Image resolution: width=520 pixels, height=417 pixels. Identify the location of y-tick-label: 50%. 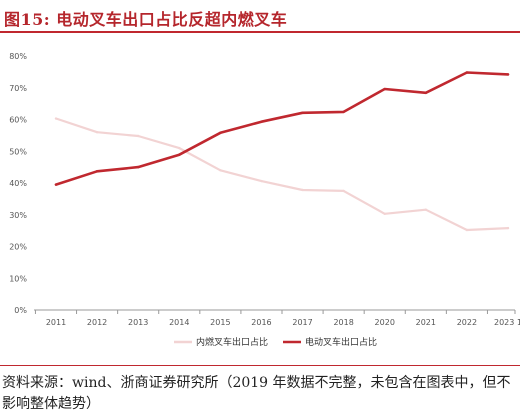
(18, 151).